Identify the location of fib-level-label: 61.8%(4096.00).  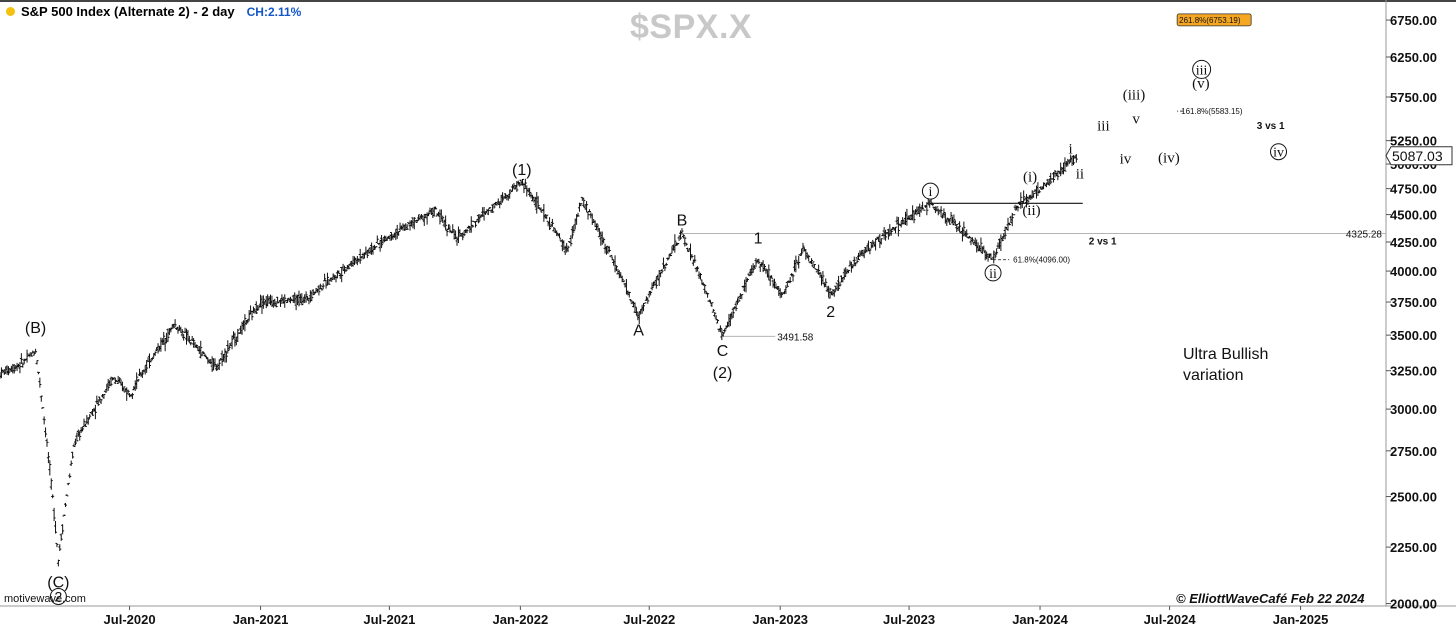
(1041, 260).